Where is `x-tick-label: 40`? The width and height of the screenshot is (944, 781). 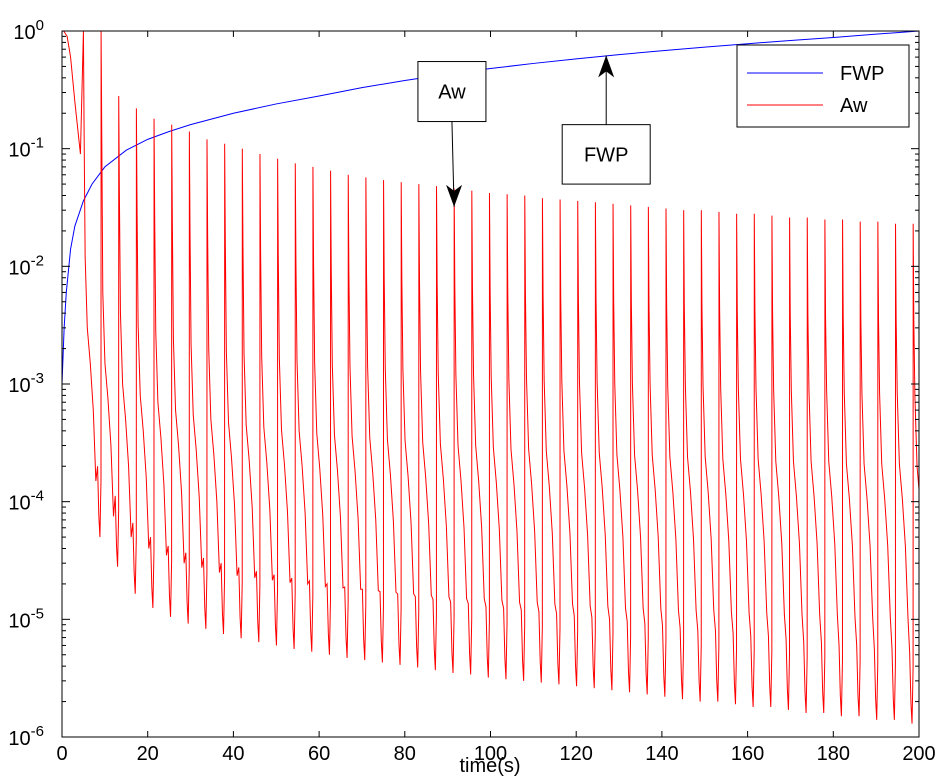 x-tick-label: 40 is located at coordinates (233, 754).